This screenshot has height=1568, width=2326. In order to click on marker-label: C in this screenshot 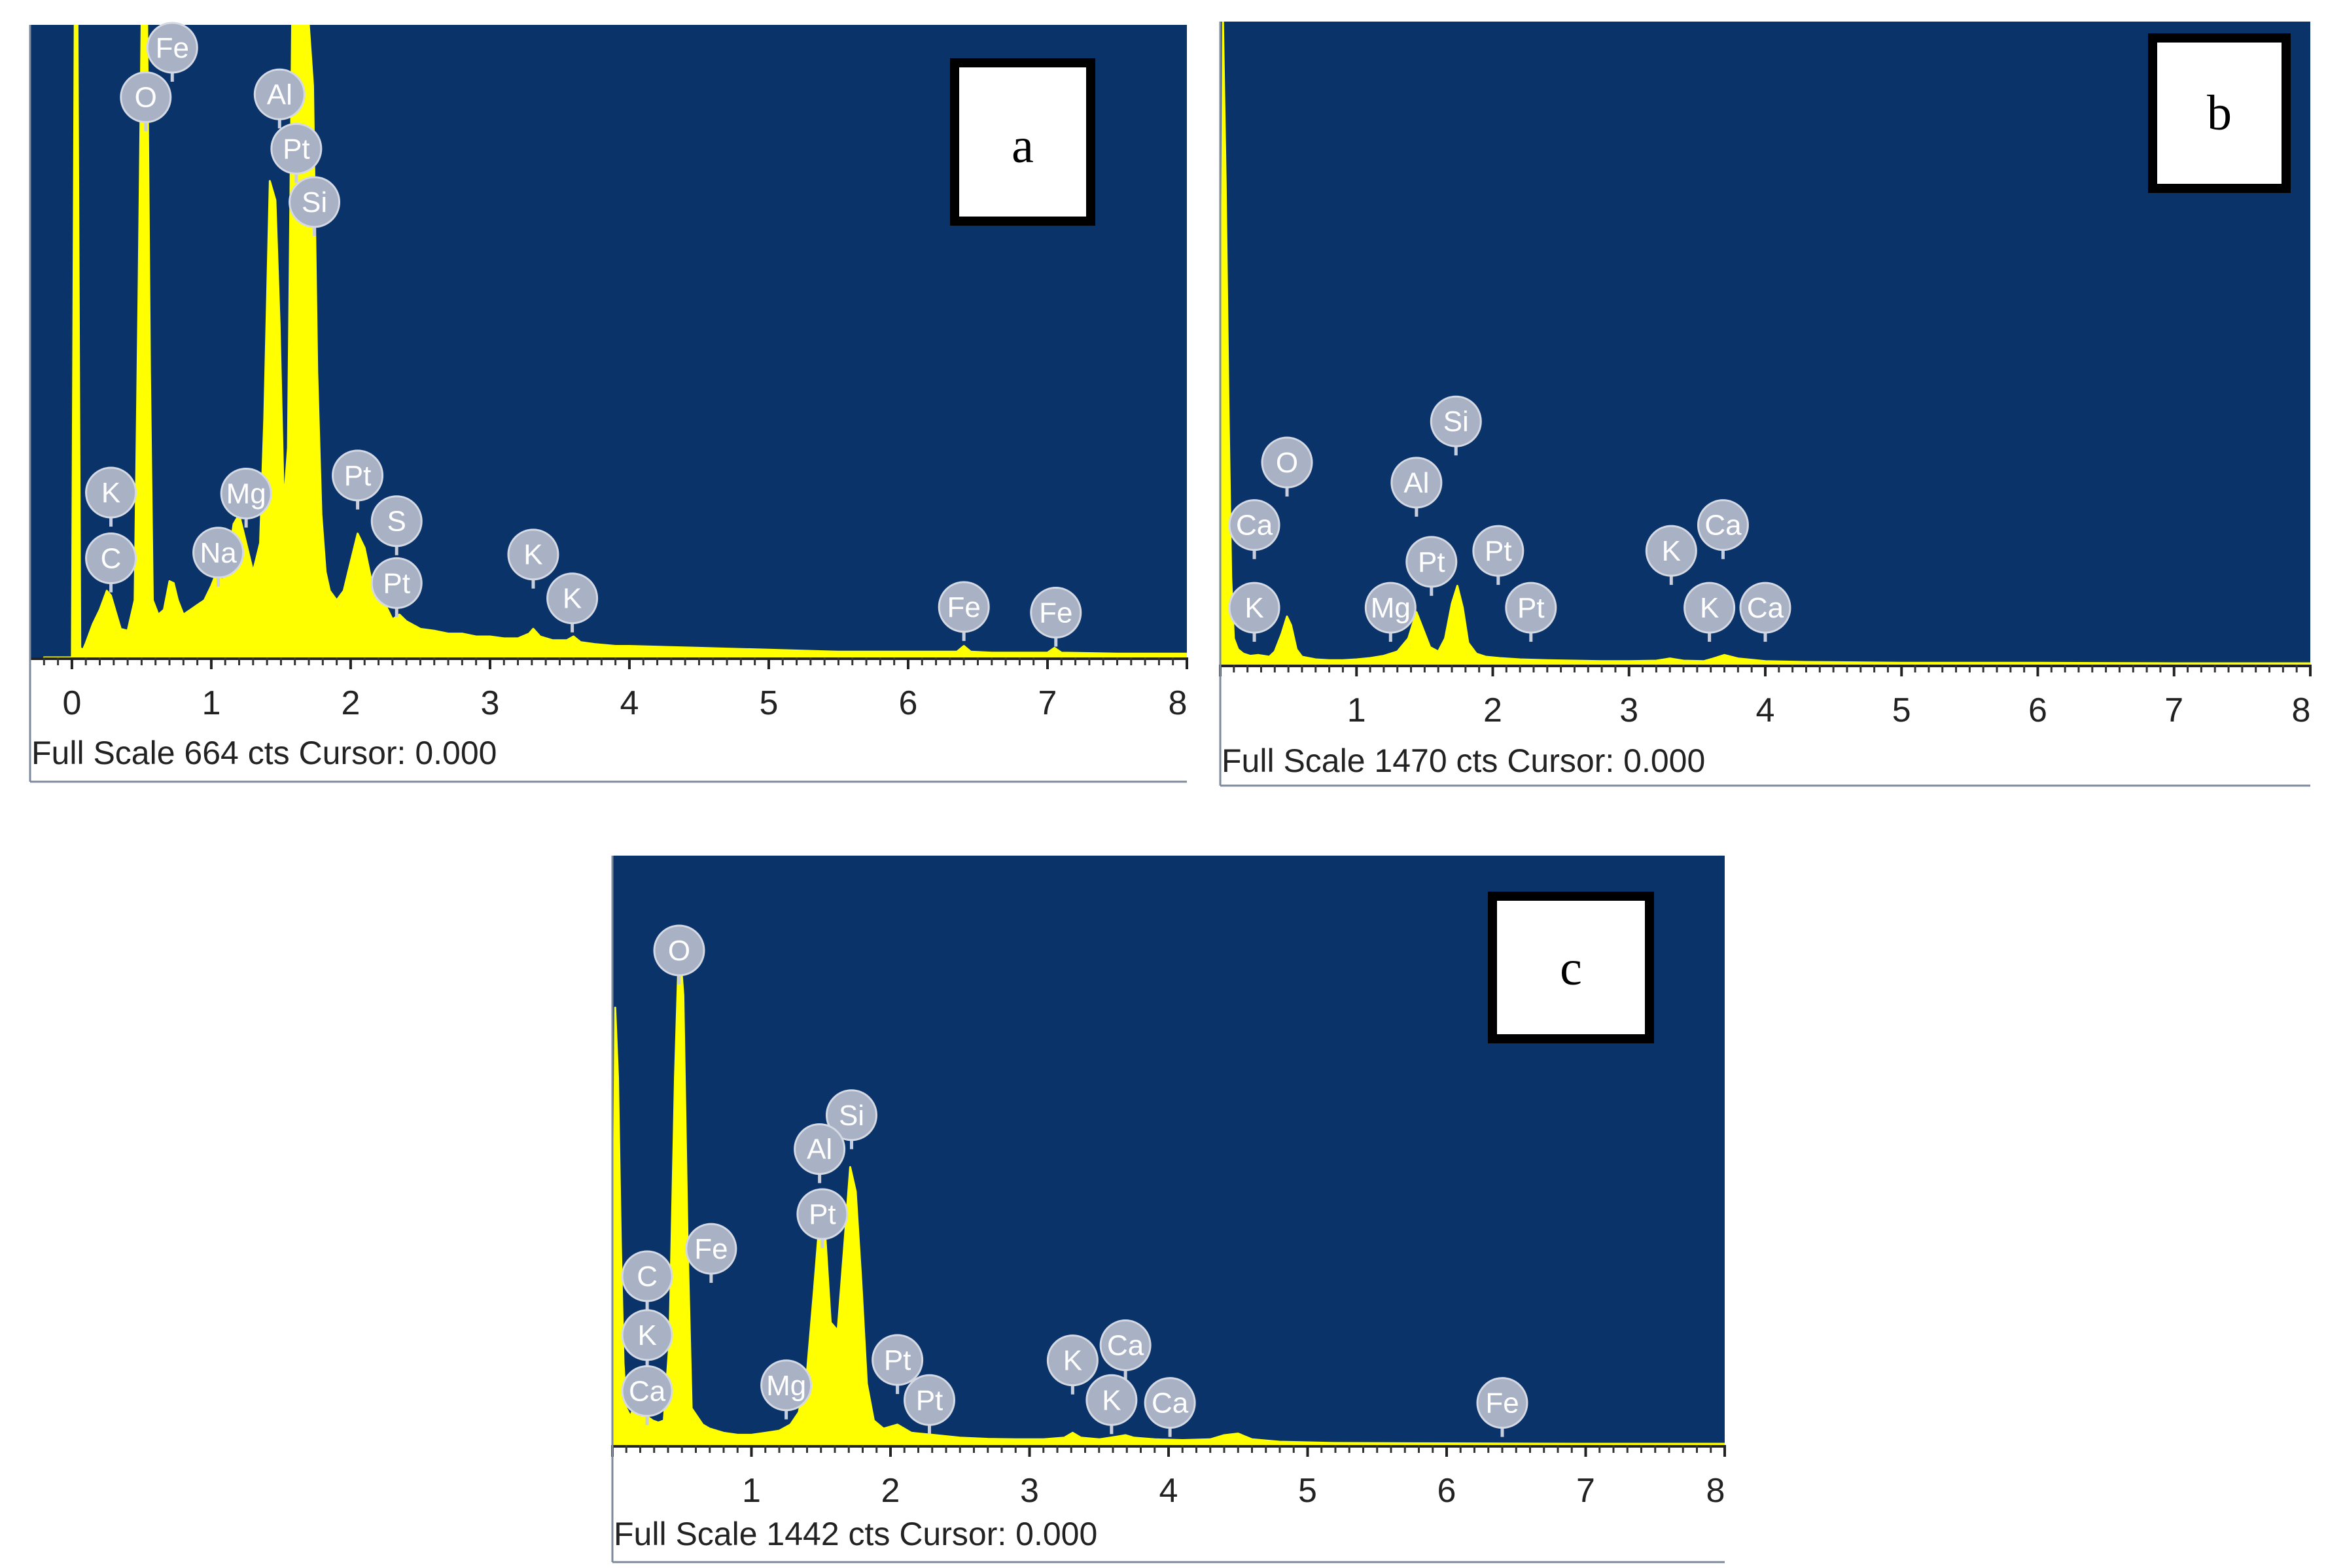, I will do `click(111, 559)`.